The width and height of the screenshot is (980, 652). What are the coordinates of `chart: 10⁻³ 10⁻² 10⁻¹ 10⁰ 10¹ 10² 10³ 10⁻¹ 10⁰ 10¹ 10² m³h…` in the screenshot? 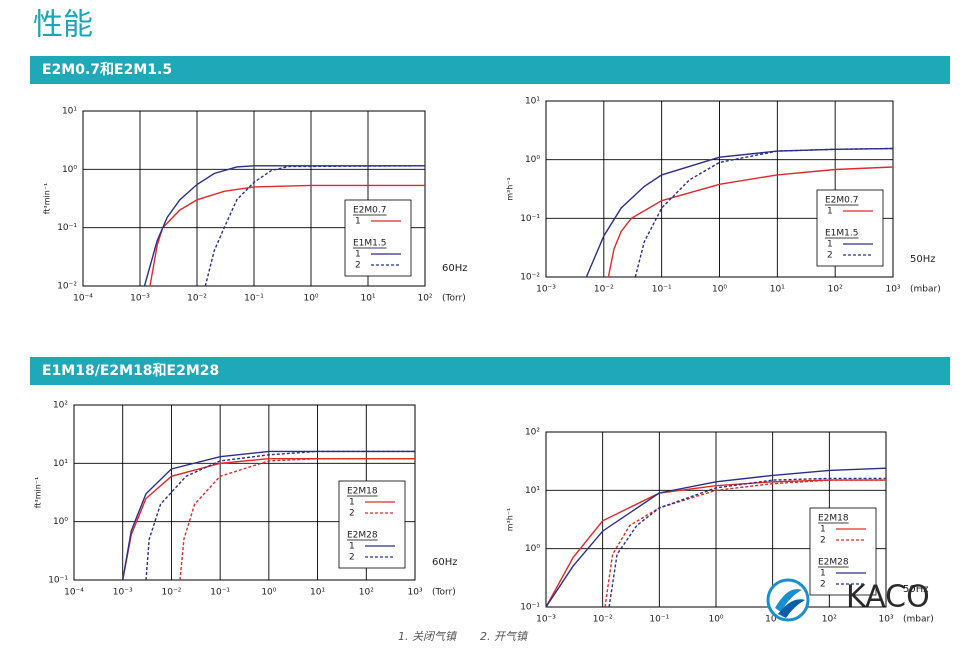 It's located at (720, 526).